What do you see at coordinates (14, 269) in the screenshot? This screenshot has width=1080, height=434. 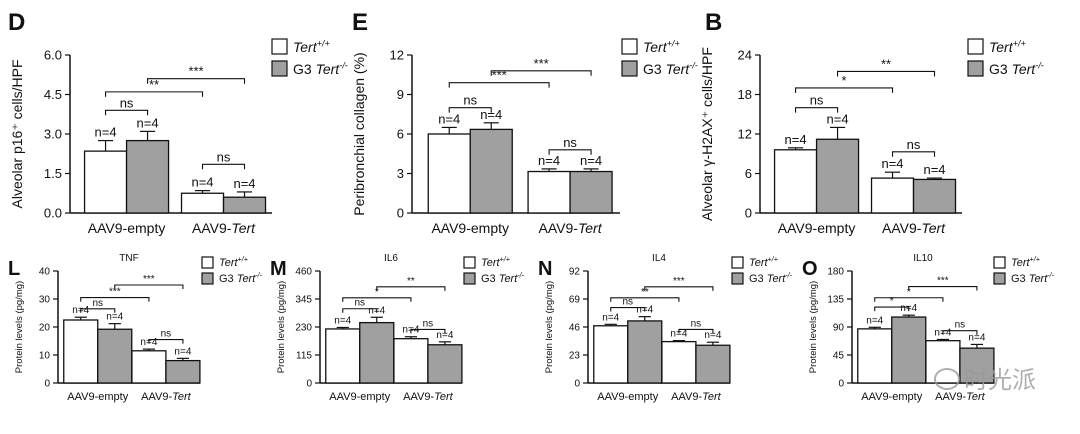 I see `panel-letter: L` at bounding box center [14, 269].